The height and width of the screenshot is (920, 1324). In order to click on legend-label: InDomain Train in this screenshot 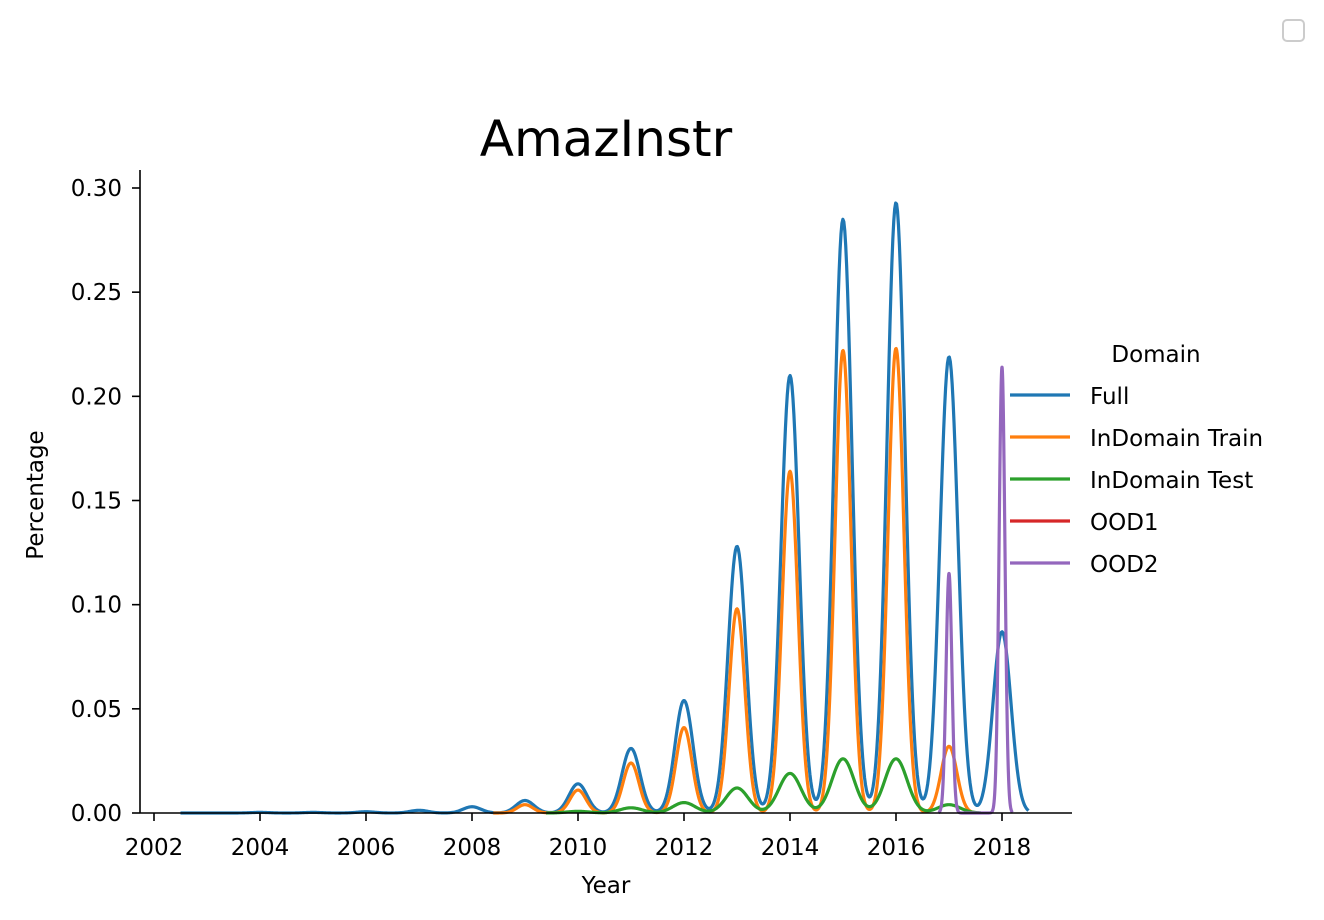, I will do `click(1176, 439)`.